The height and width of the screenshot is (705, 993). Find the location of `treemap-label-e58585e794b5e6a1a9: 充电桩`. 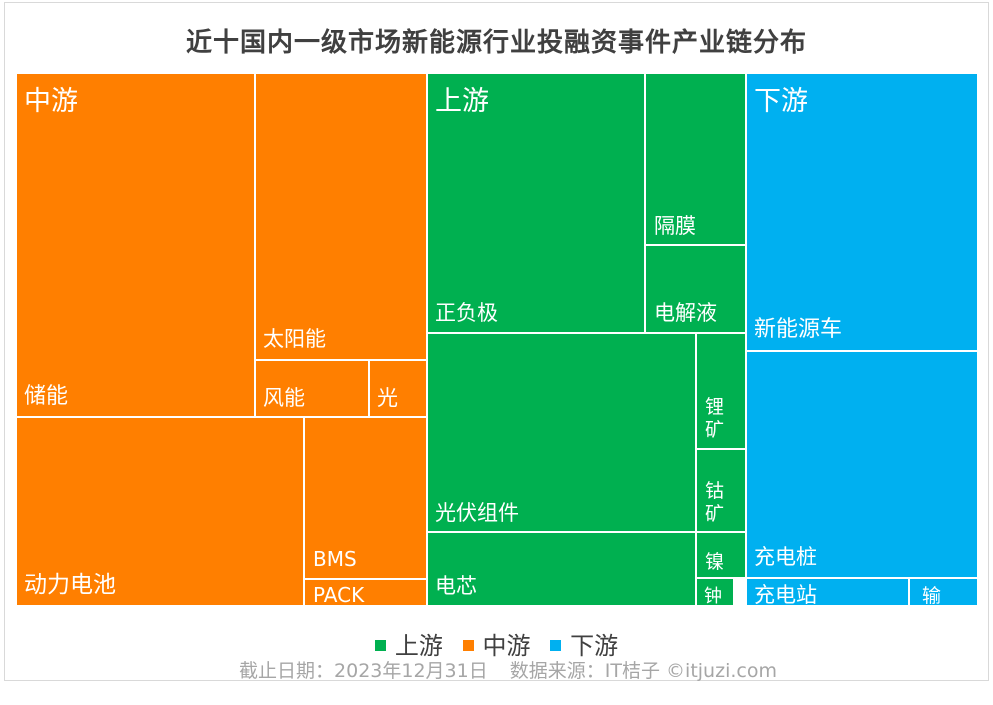

treemap-label-e58585e794b5e6a1a9: 充电桩 is located at coordinates (785, 557).